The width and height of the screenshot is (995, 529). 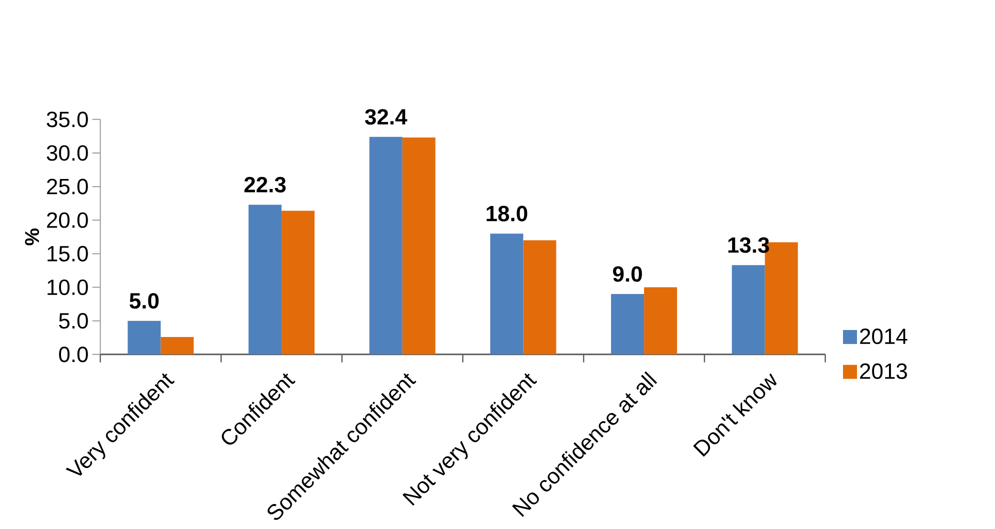 I want to click on legend-label: 2013, so click(x=883, y=371).